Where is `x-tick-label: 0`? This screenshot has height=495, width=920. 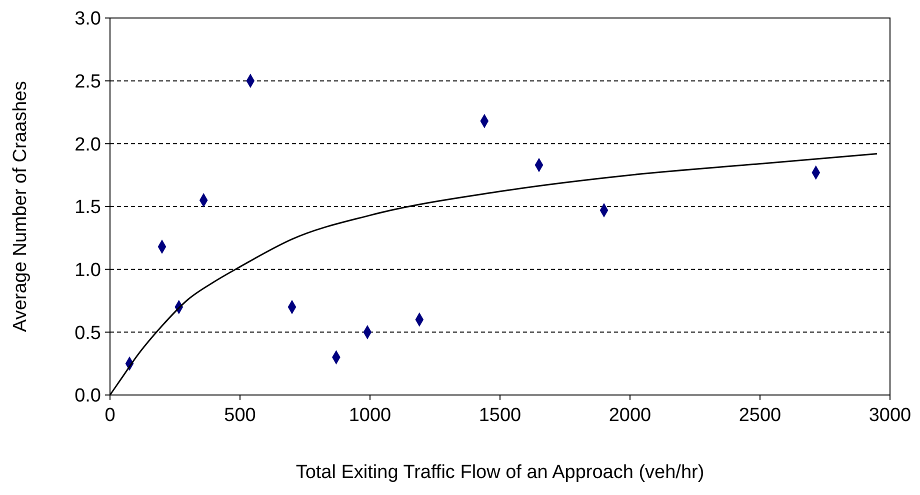 x-tick-label: 0 is located at coordinates (110, 415).